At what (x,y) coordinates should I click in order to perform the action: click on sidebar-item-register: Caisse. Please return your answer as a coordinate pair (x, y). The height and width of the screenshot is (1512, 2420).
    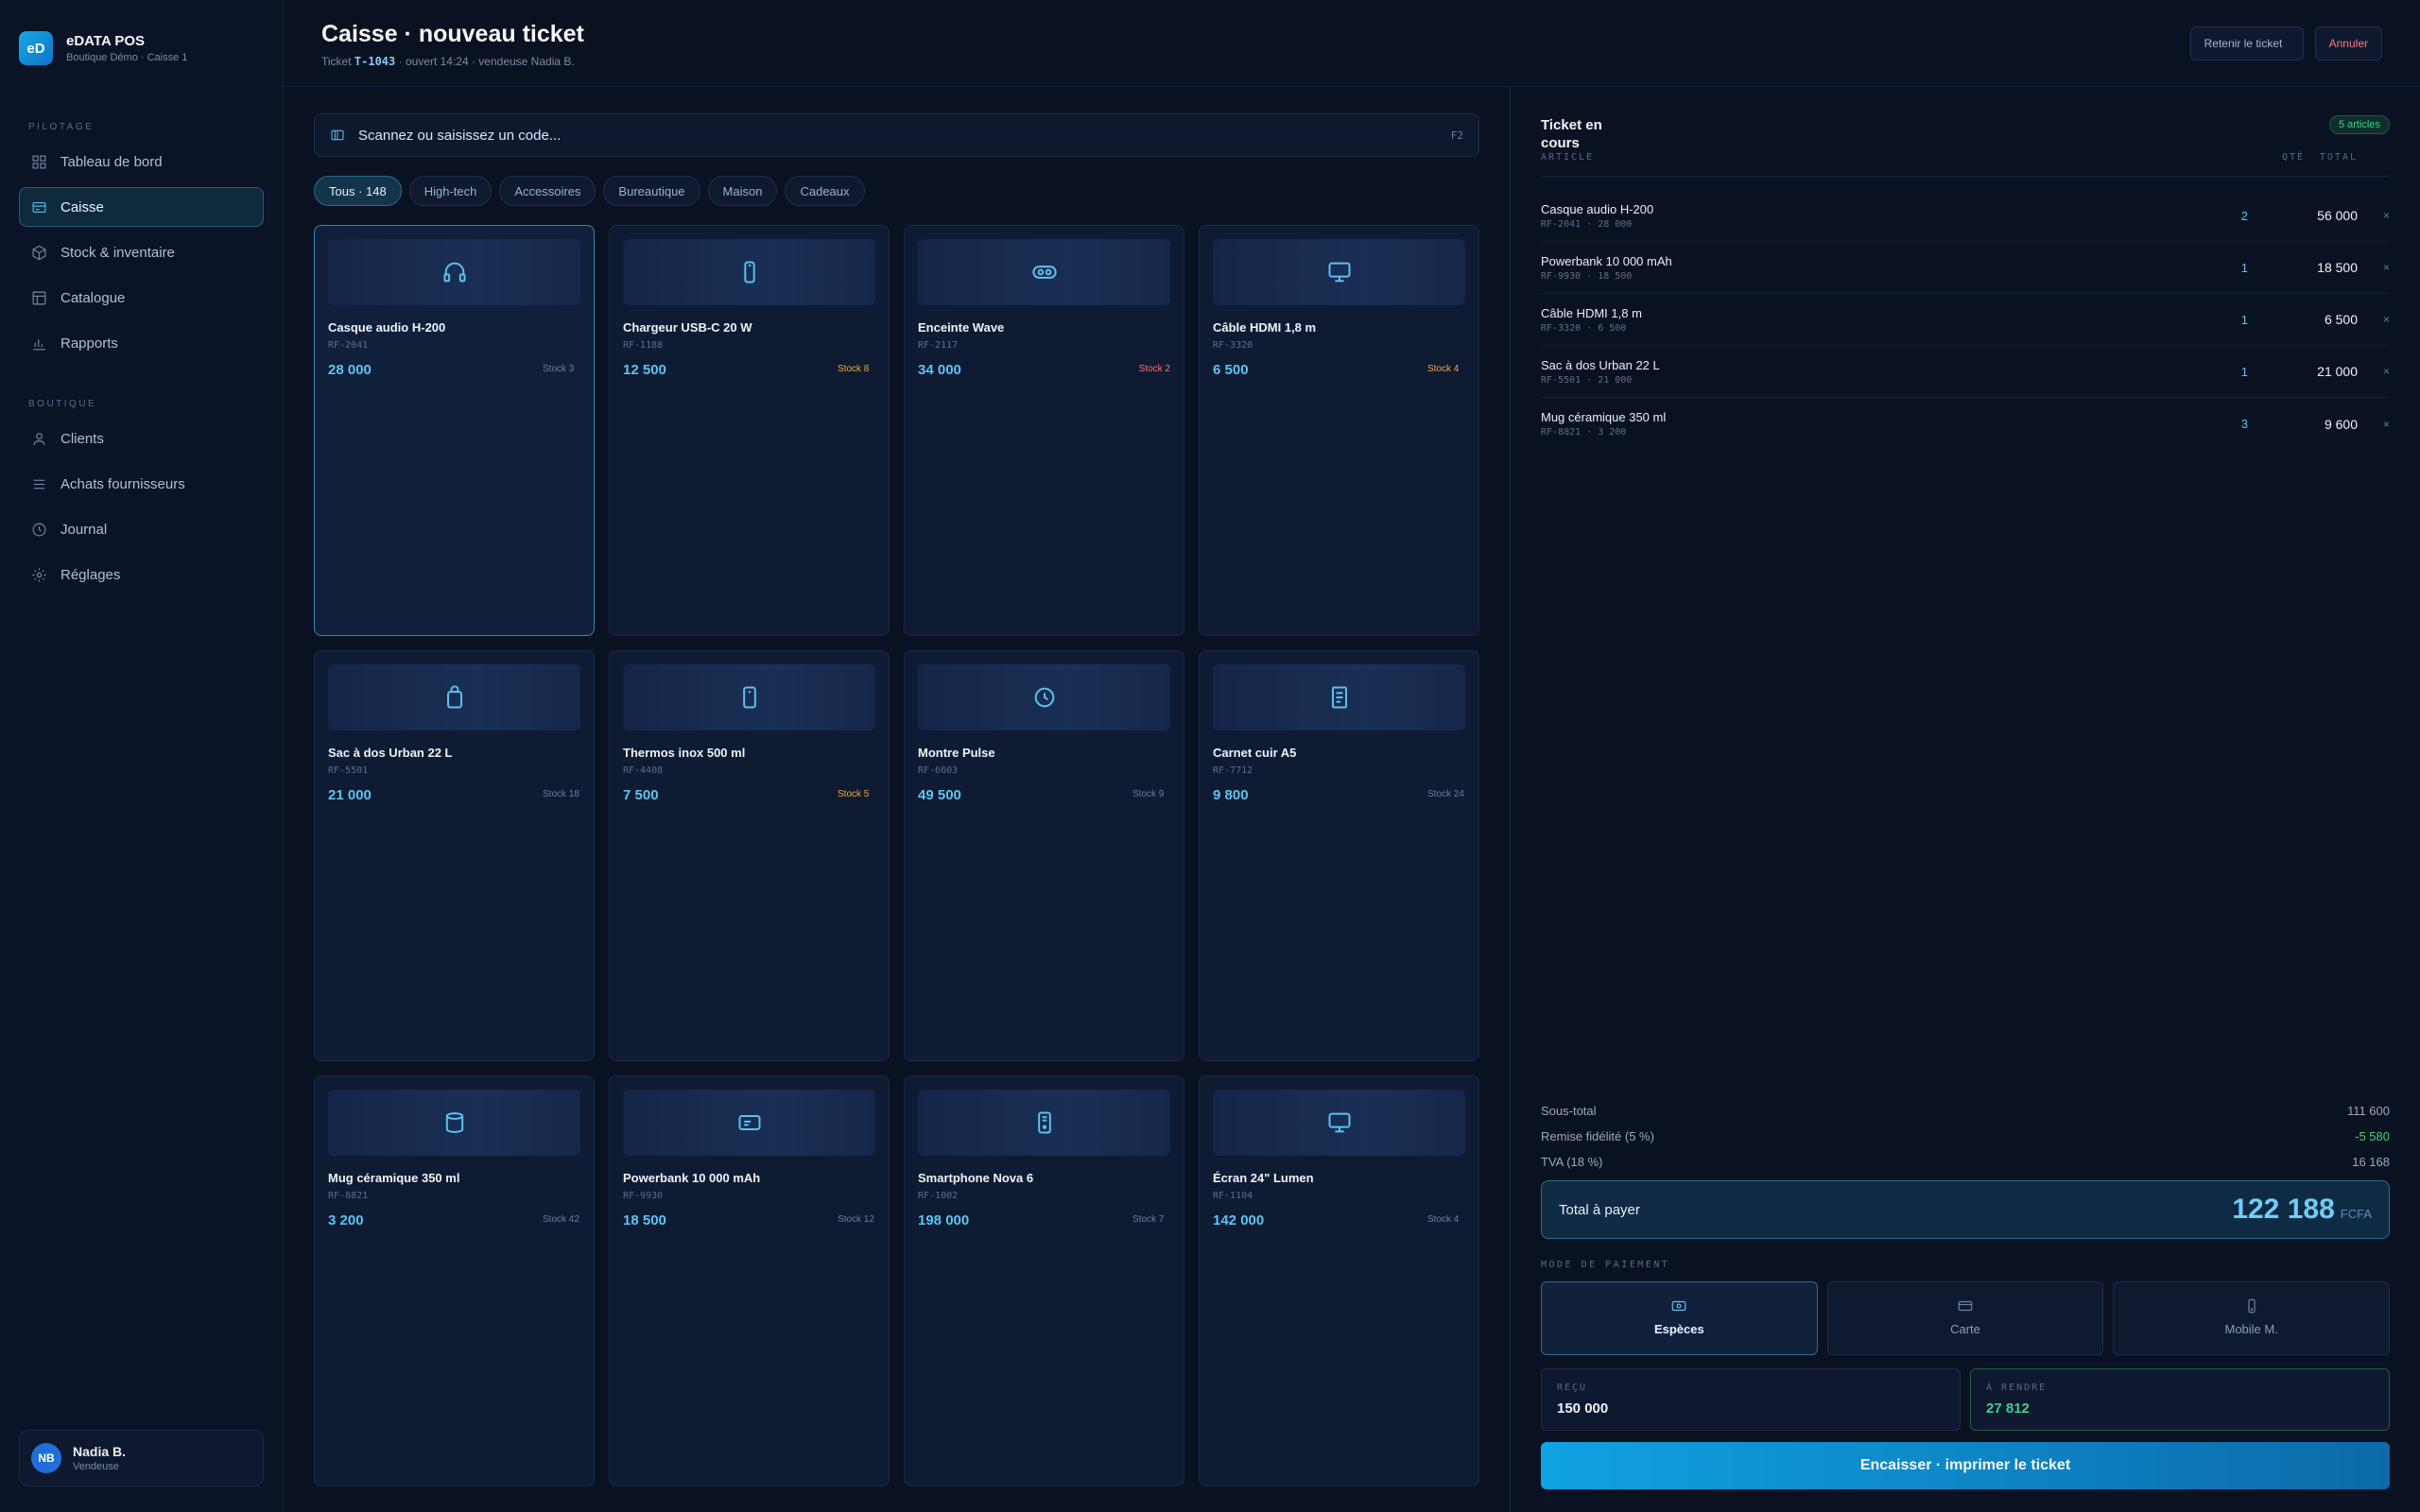
    Looking at the image, I should click on (141, 207).